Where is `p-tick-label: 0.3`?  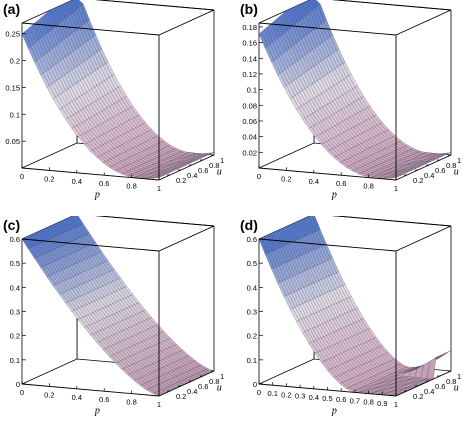 p-tick-label: 0.3 is located at coordinates (300, 396).